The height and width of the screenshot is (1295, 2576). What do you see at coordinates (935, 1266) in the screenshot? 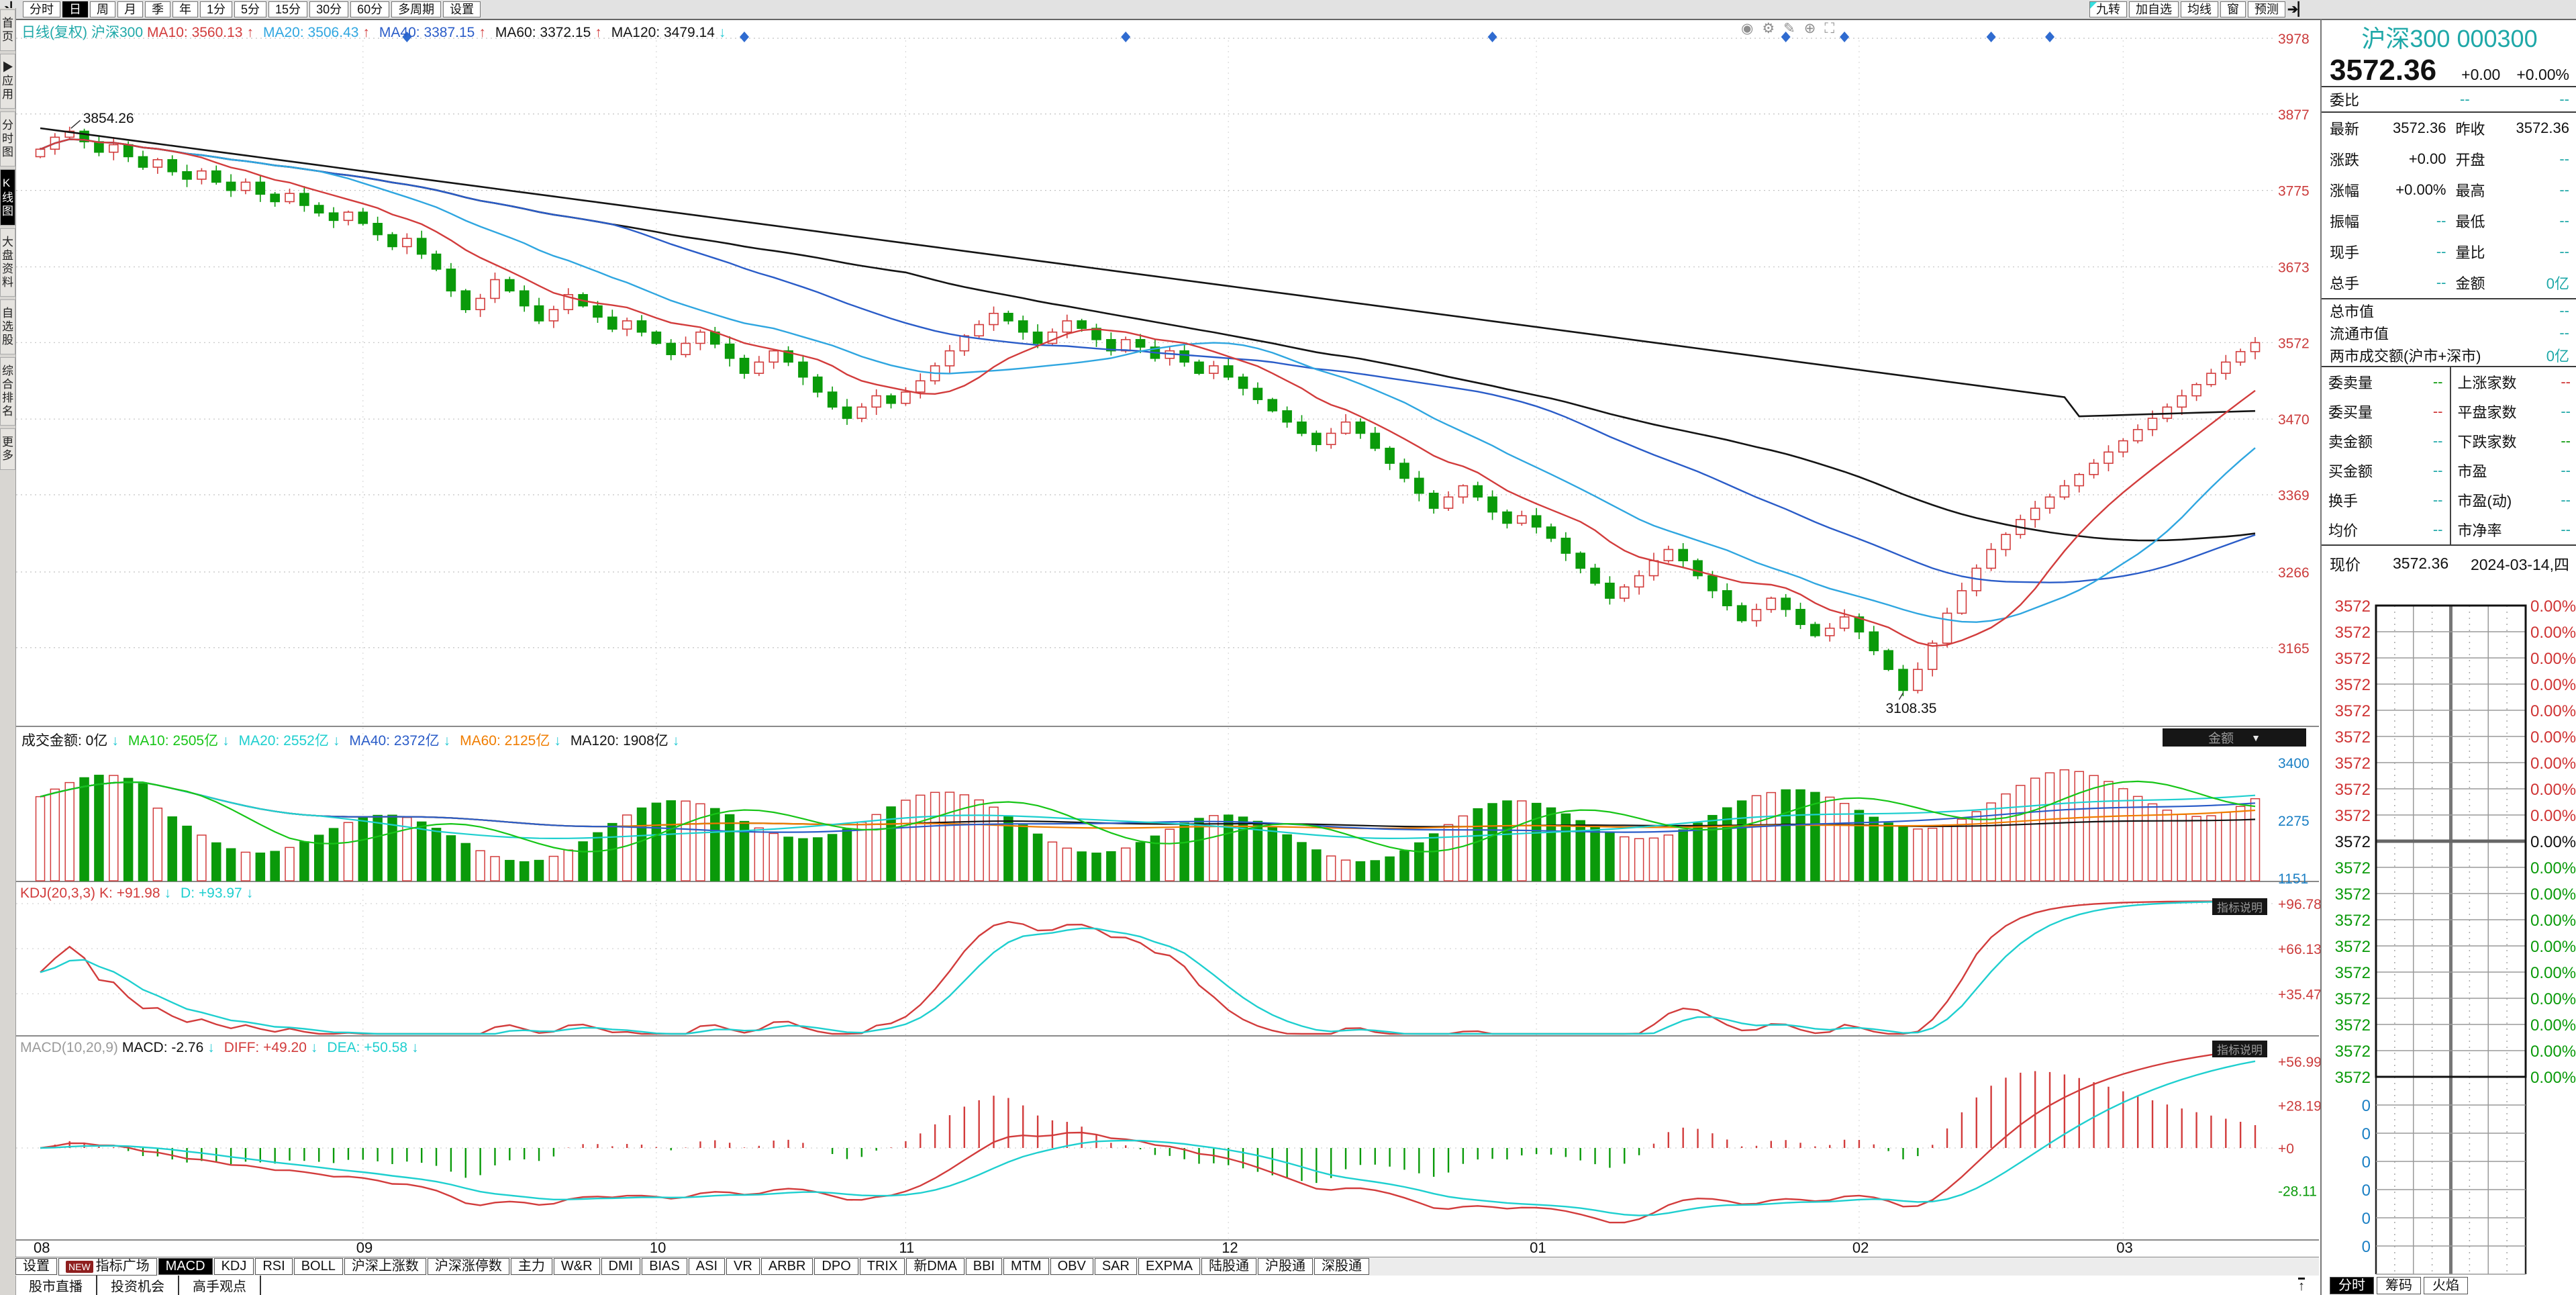
I see `indicator-tab-新DMA: 新DMA` at bounding box center [935, 1266].